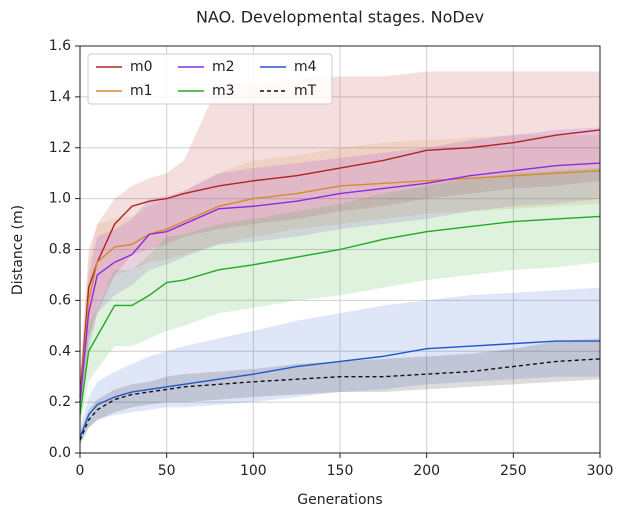 The width and height of the screenshot is (617, 510). What do you see at coordinates (167, 471) in the screenshot?
I see `x-tick-label: 50` at bounding box center [167, 471].